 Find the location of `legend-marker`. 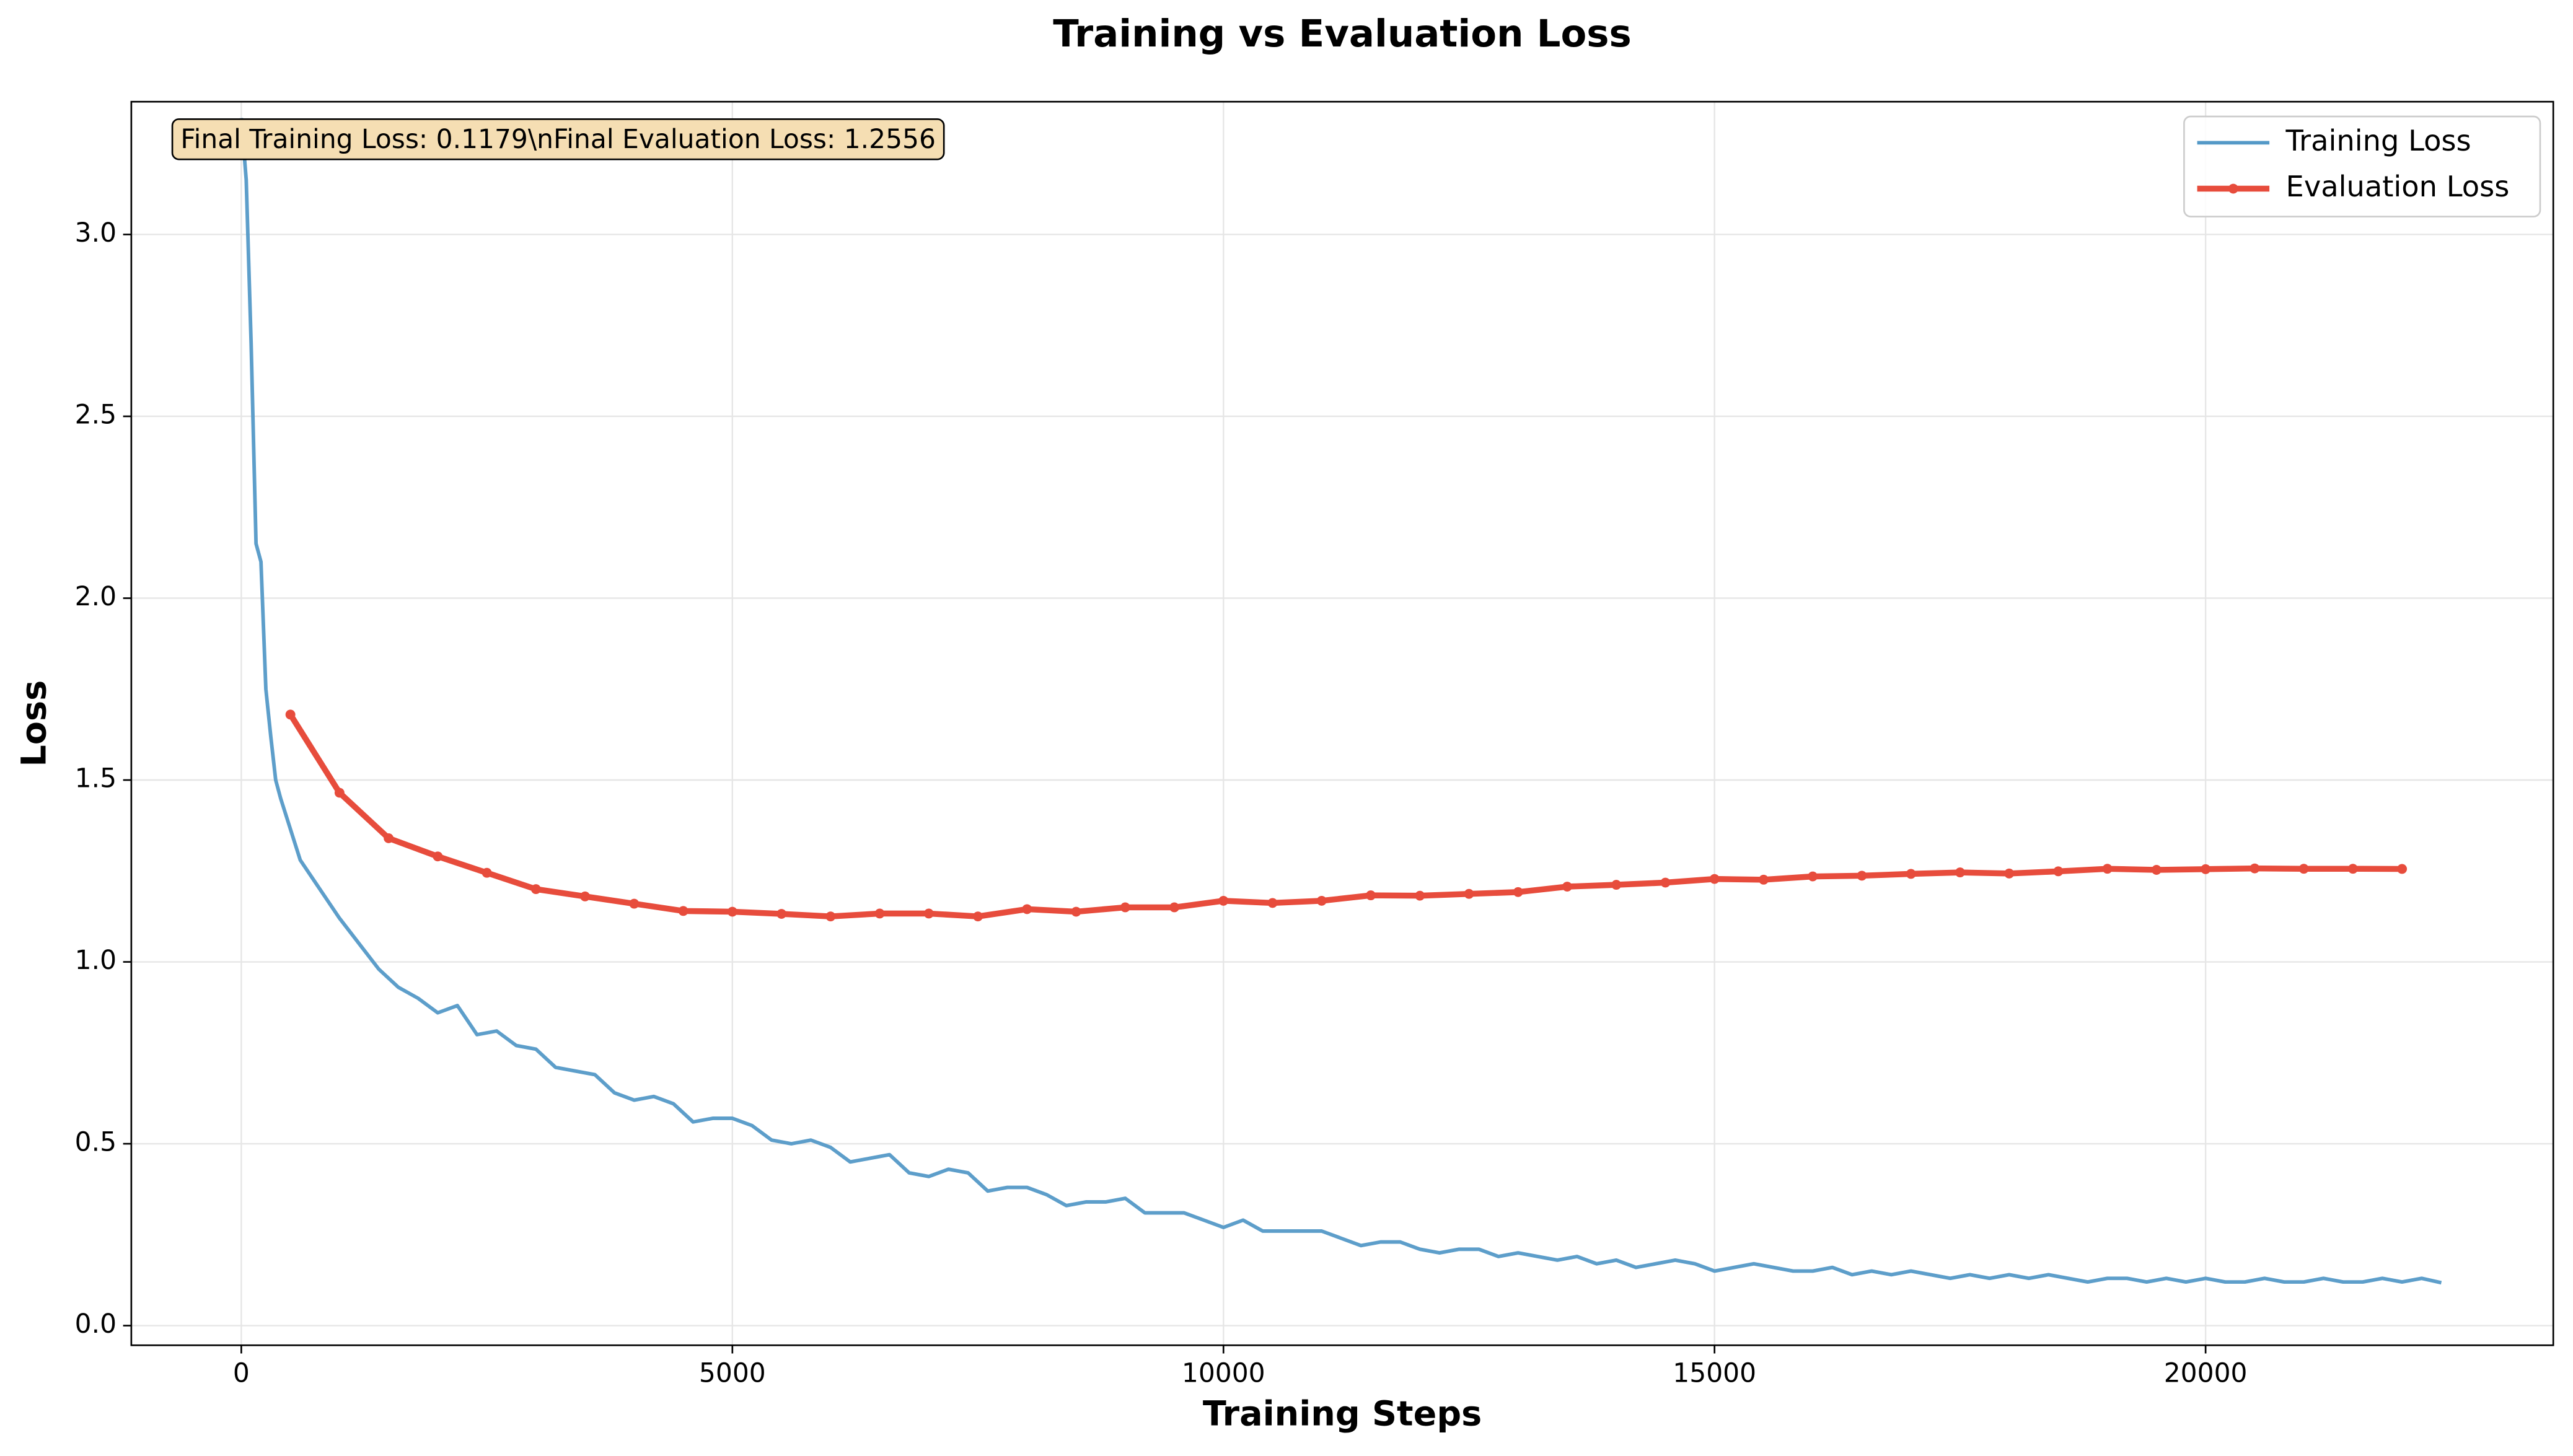

legend-marker is located at coordinates (2233, 189).